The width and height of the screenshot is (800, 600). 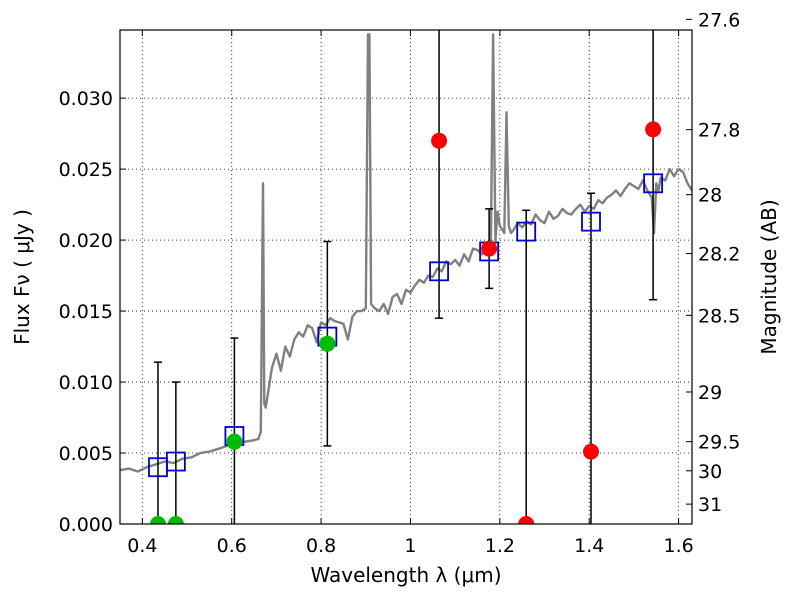 I want to click on right-tick-label: 28.2, so click(x=719, y=255).